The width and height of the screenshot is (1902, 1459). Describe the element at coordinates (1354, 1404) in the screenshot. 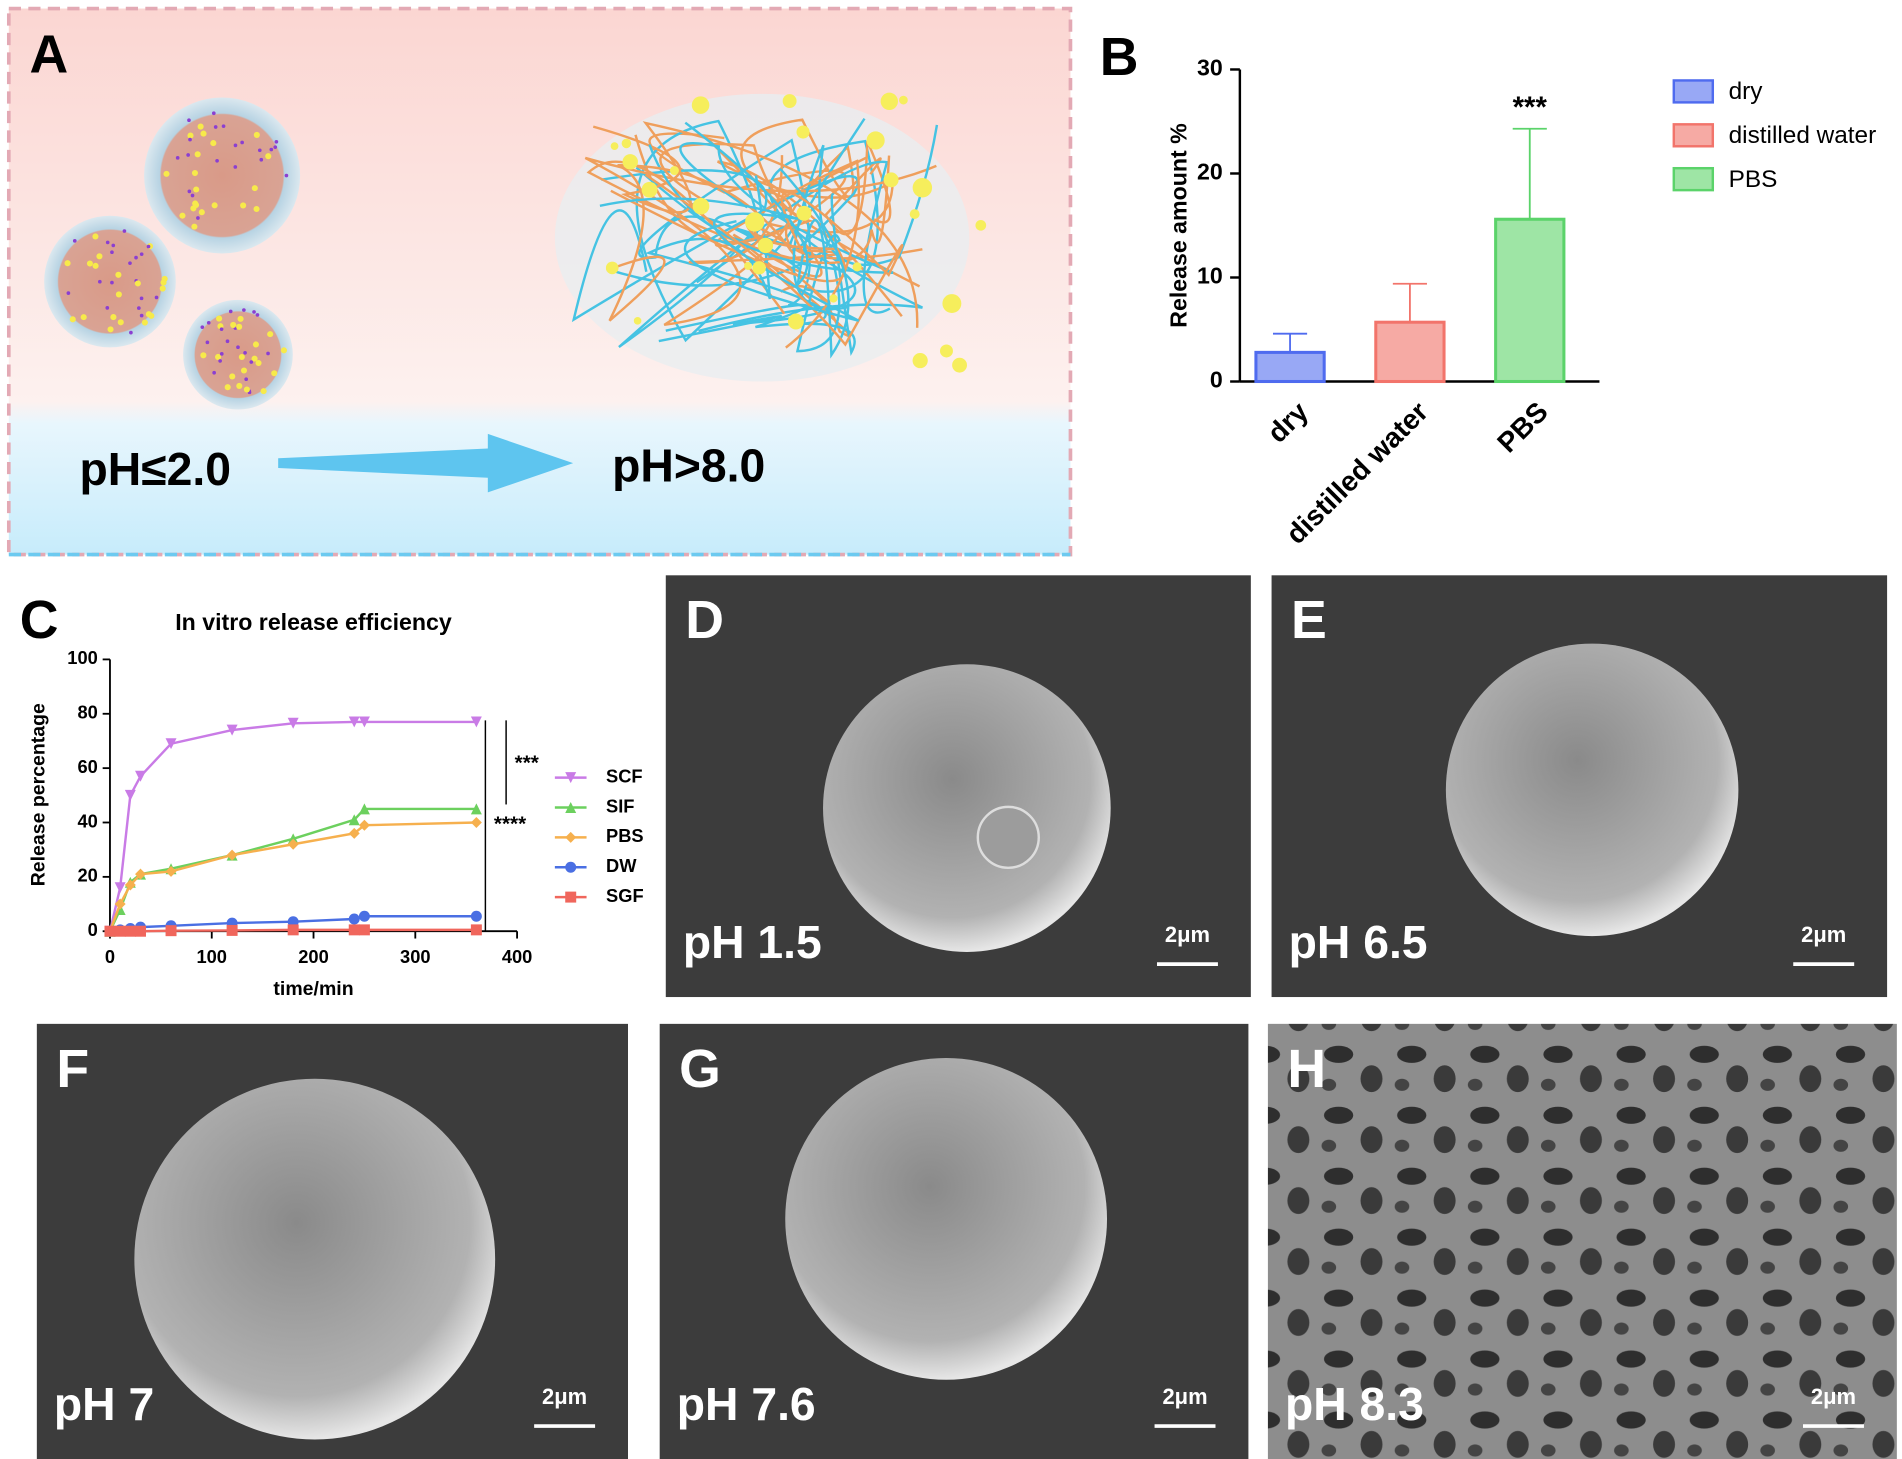

I see `ph-label: pH 8.3` at that location.